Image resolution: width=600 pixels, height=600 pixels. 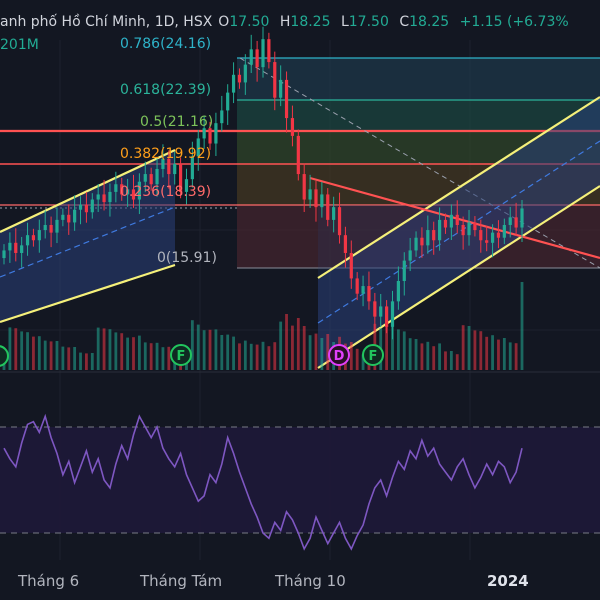 I want to click on event-markers: F D F, so click(x=192, y=355).